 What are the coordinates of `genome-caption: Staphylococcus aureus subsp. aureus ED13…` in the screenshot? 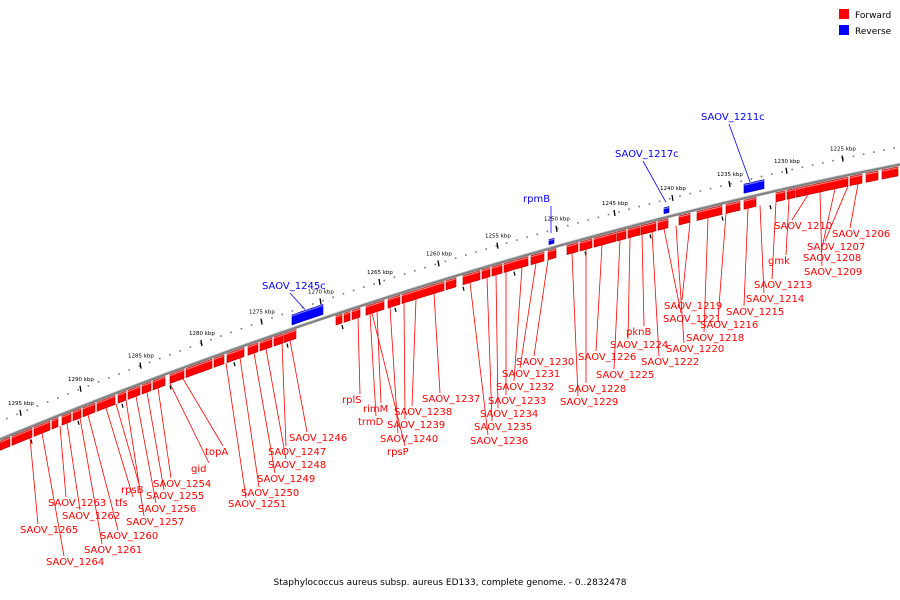 It's located at (450, 583).